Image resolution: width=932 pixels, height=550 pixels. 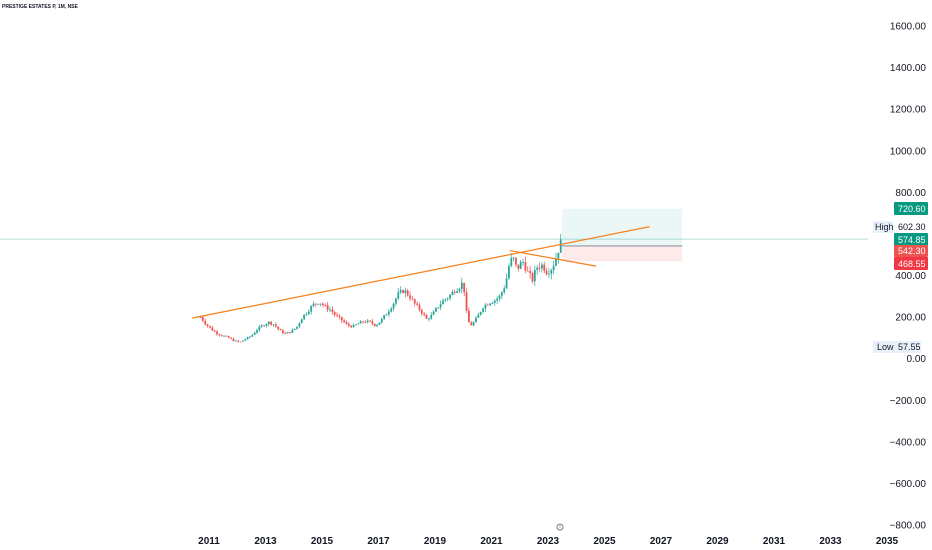 I want to click on trendlines-group, so click(x=420, y=272).